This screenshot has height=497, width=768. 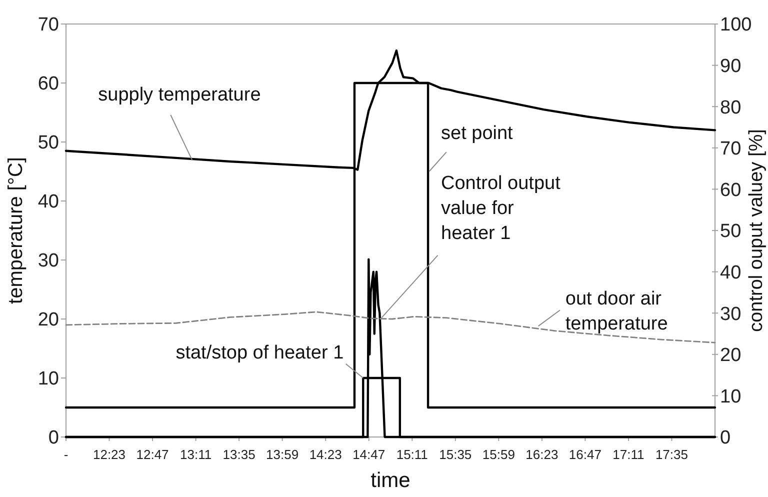 What do you see at coordinates (325, 454) in the screenshot?
I see `x-tick-label: 14:23` at bounding box center [325, 454].